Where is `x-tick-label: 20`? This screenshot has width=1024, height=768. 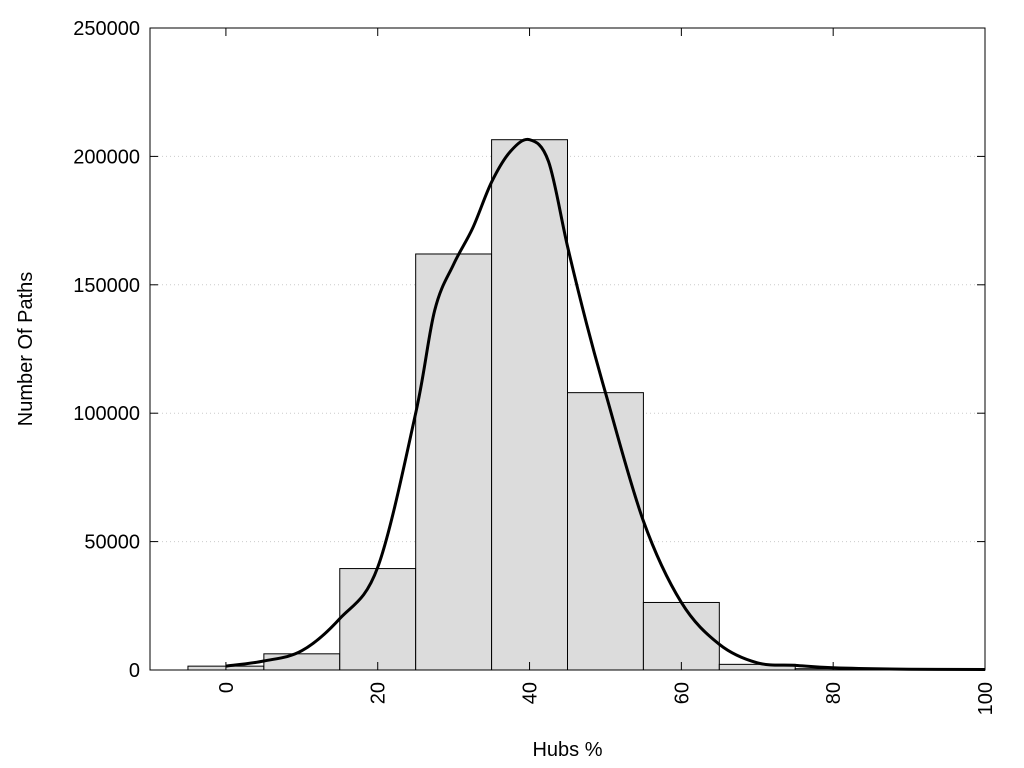 x-tick-label: 20 is located at coordinates (379, 693).